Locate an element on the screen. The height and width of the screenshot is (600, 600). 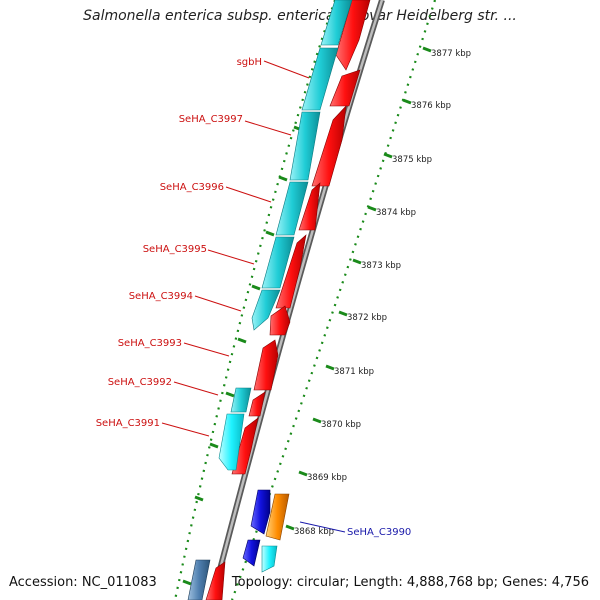
tick-label: 3872 kbp is located at coordinates (367, 318).